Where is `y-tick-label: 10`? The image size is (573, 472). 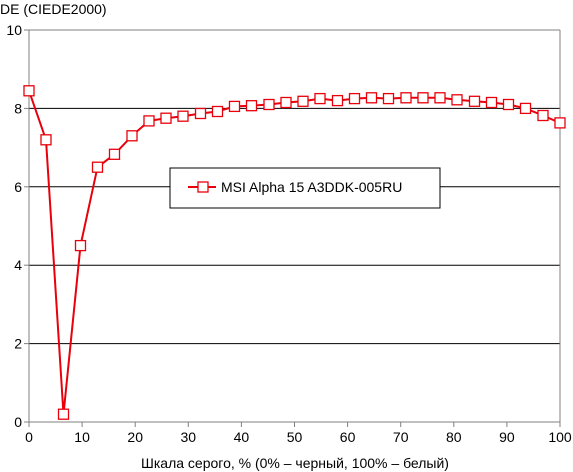 y-tick-label: 10 is located at coordinates (14, 30).